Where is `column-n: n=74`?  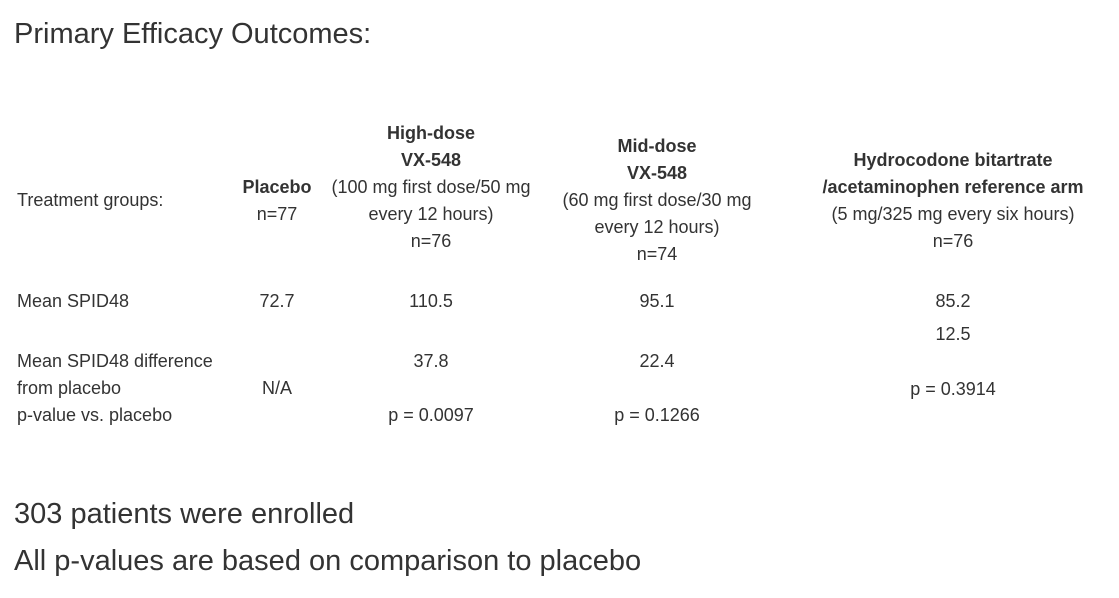
column-n: n=74 is located at coordinates (657, 254).